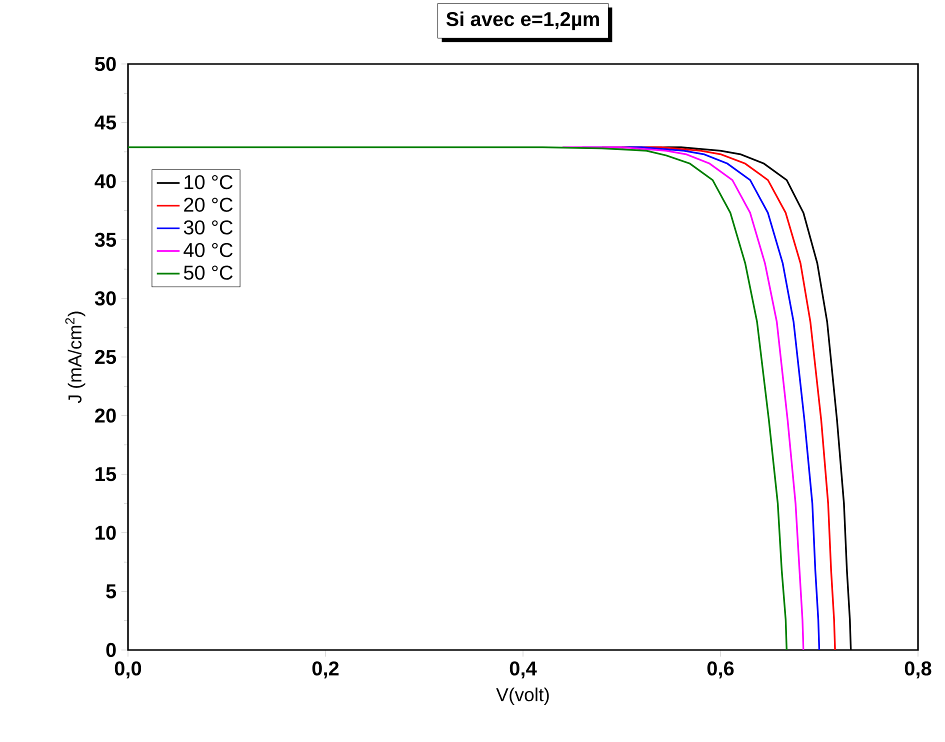 This screenshot has width=945, height=742. Describe the element at coordinates (522, 696) in the screenshot. I see `x-axis-title: V(volt)` at that location.